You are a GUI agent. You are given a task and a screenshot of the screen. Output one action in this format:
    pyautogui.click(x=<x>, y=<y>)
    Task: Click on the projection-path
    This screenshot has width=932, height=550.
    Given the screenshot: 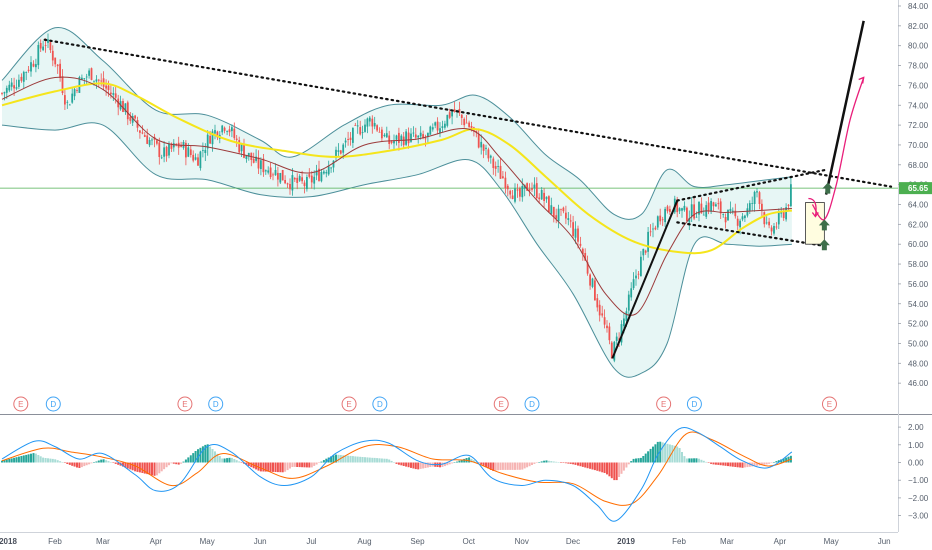 What is the action you would take?
    pyautogui.click(x=838, y=149)
    